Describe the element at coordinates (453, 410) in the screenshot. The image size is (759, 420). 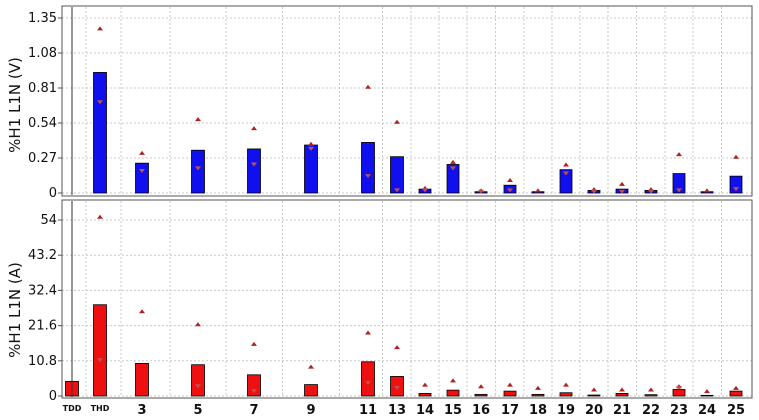
I see `x-label-15: 15` at that location.